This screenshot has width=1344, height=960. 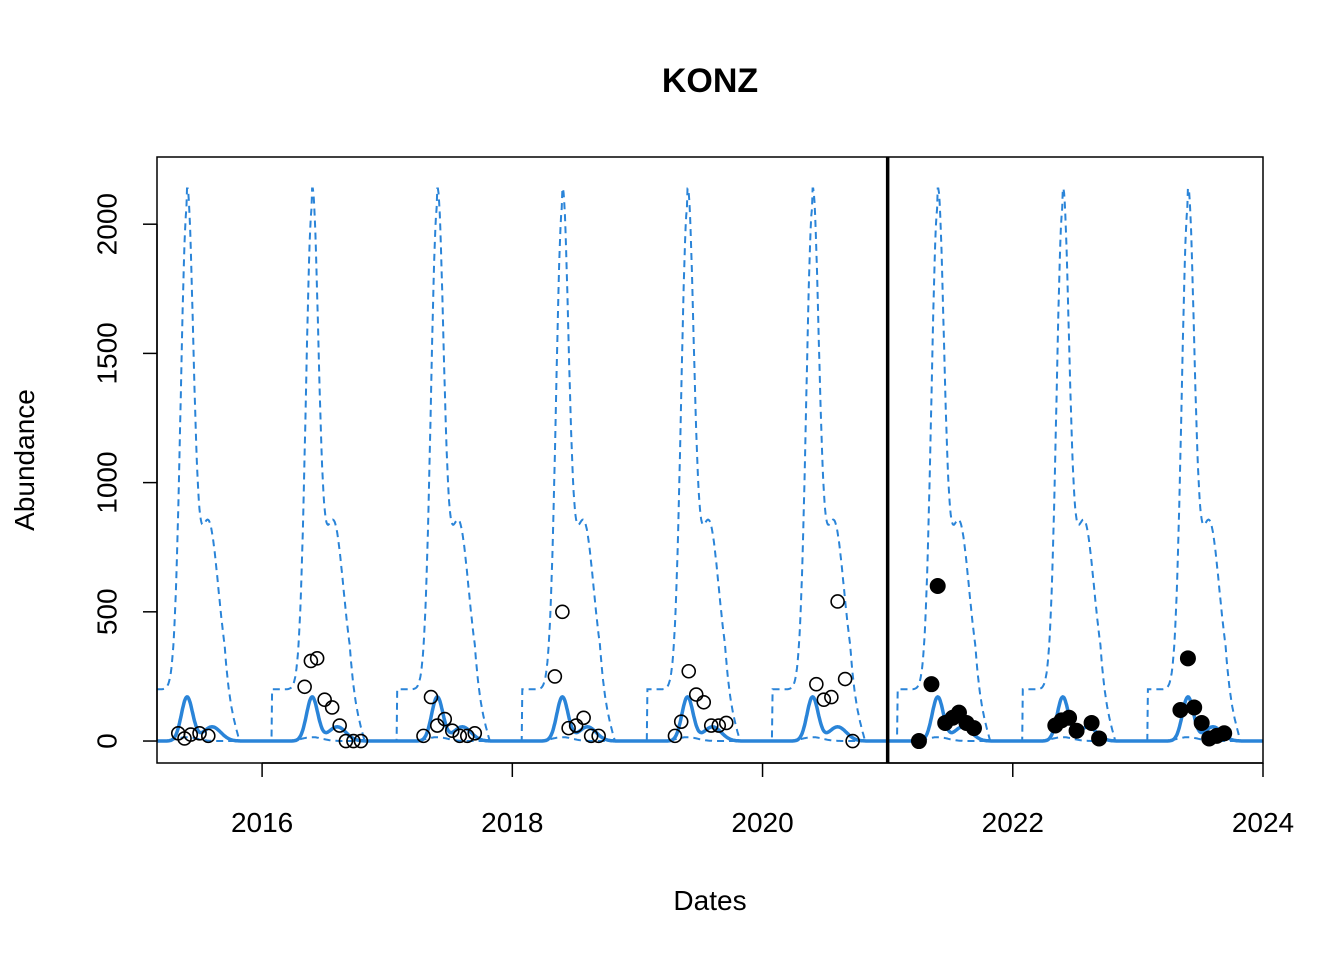 What do you see at coordinates (1013, 822) in the screenshot?
I see `x-tick-label: 2022` at bounding box center [1013, 822].